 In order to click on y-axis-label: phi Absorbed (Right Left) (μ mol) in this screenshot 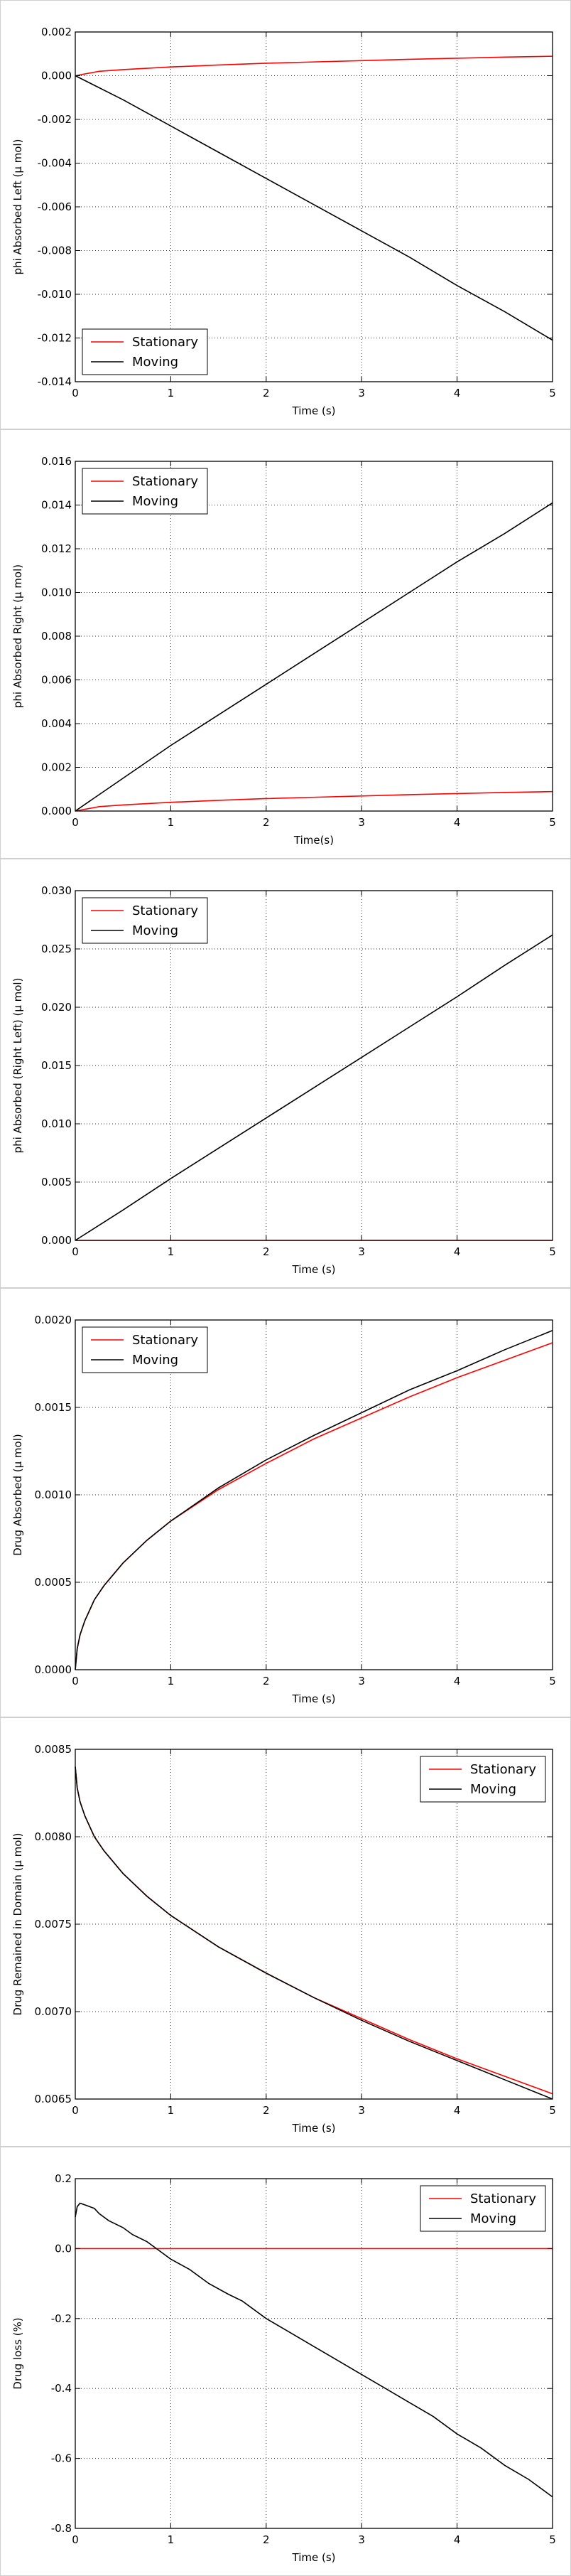, I will do `click(17, 1066)`.